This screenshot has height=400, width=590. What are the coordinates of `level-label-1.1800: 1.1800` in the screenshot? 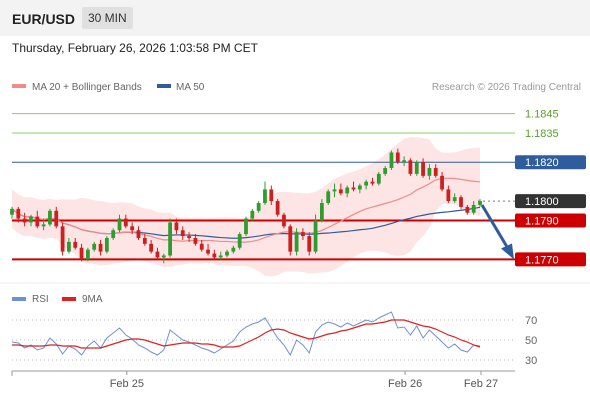 It's located at (542, 202).